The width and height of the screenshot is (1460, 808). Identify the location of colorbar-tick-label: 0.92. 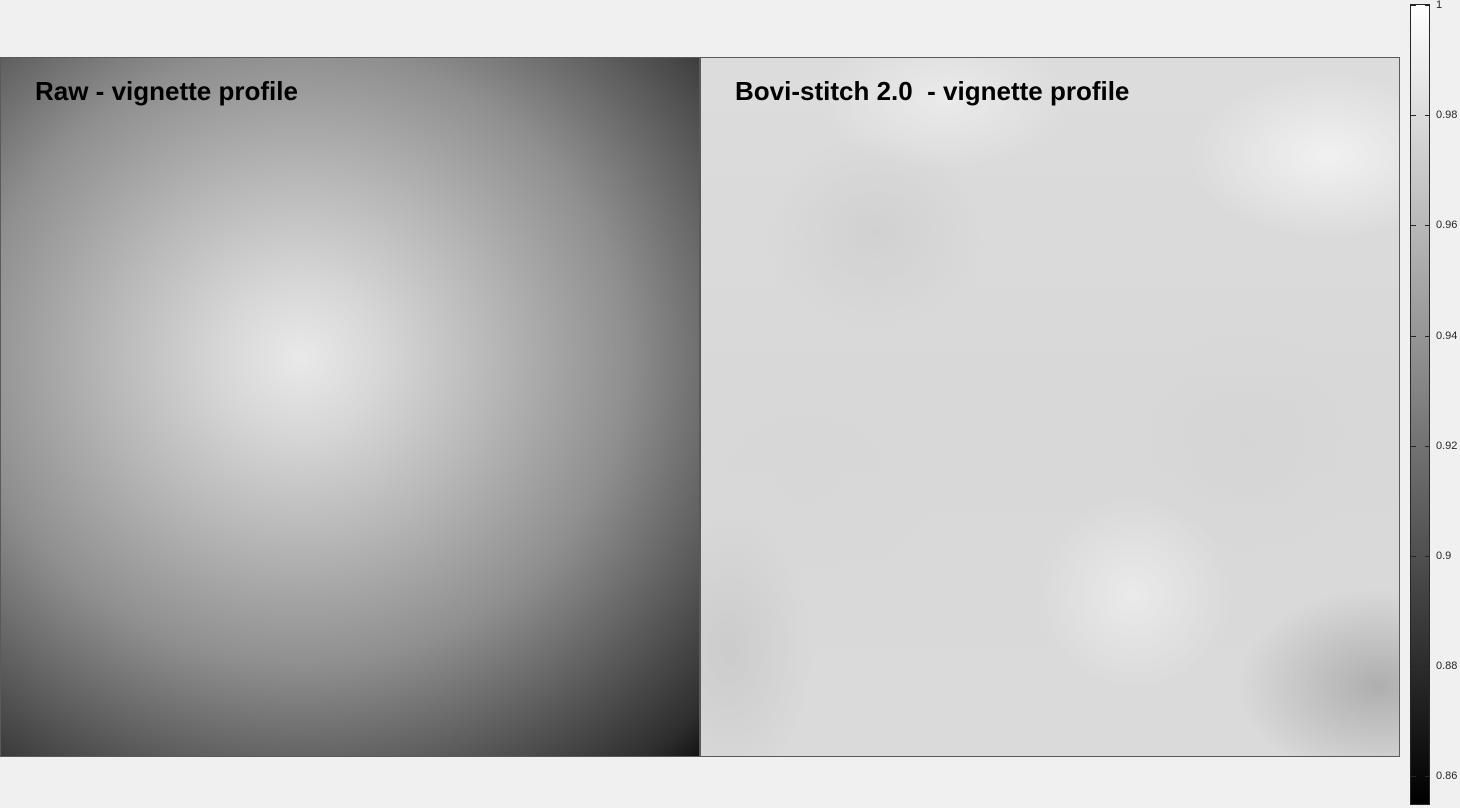
(1447, 445).